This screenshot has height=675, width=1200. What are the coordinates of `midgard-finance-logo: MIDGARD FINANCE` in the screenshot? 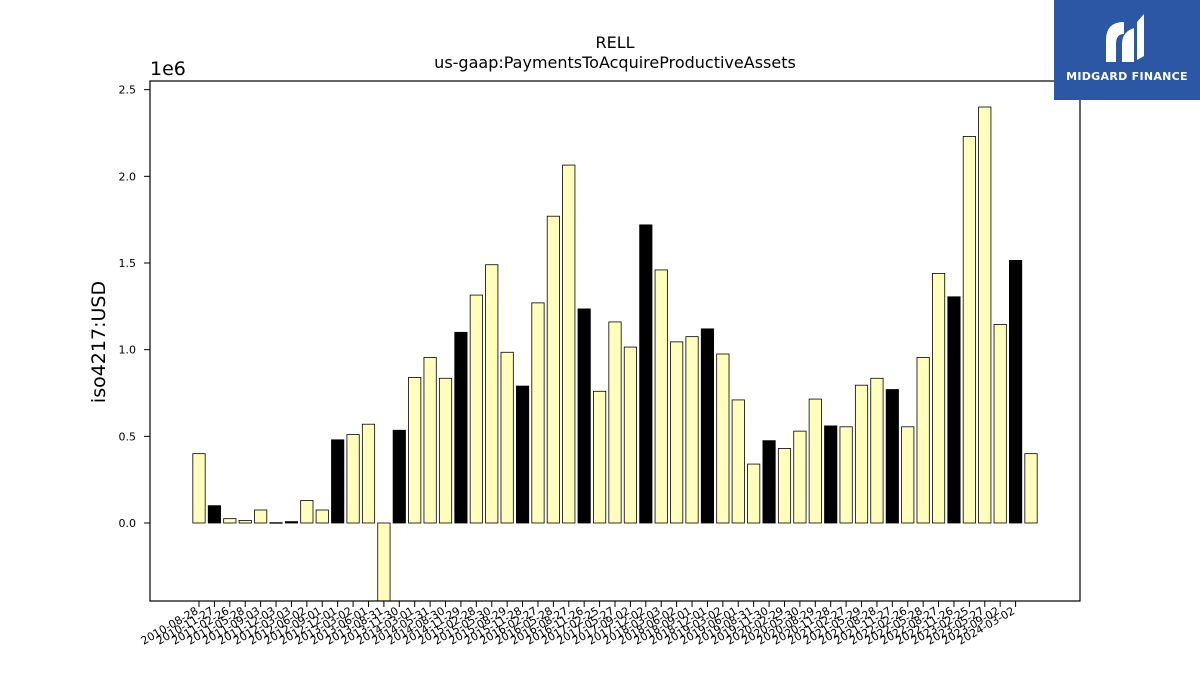 It's located at (1127, 50).